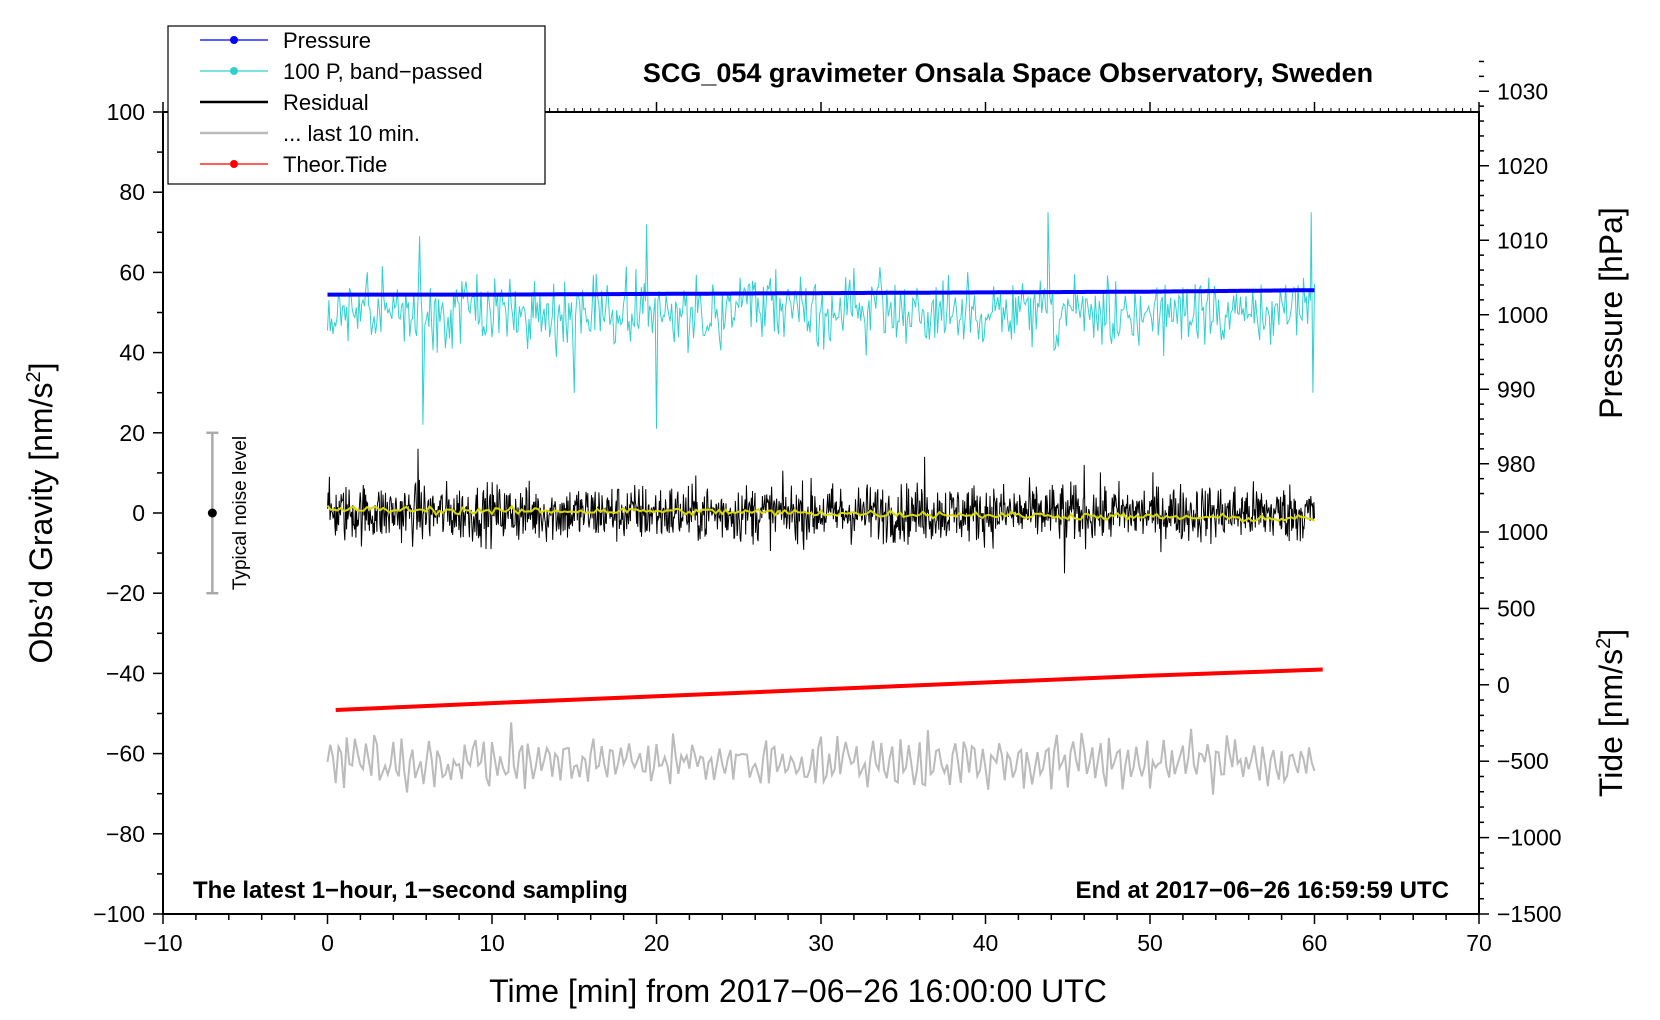 Image resolution: width=1660 pixels, height=1020 pixels. I want to click on y-axis-label-gravity-main: Obs’d Gravity [nm/s, so click(41, 523).